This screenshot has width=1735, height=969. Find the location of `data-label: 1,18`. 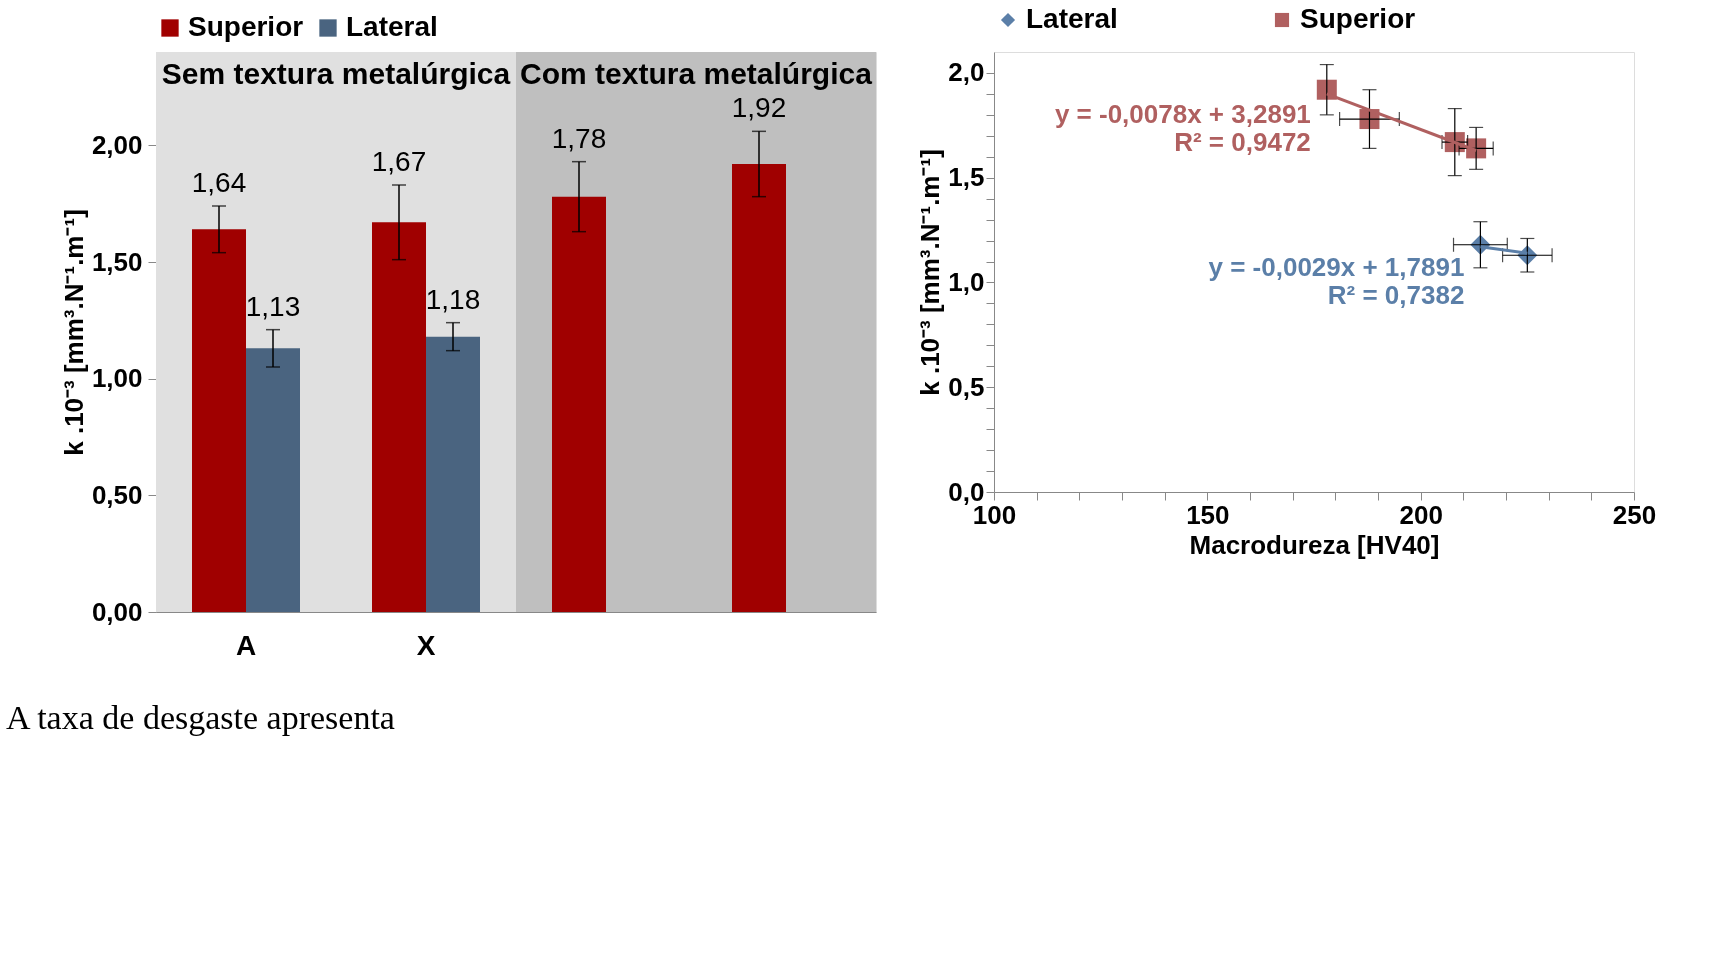

data-label: 1,18 is located at coordinates (453, 299).